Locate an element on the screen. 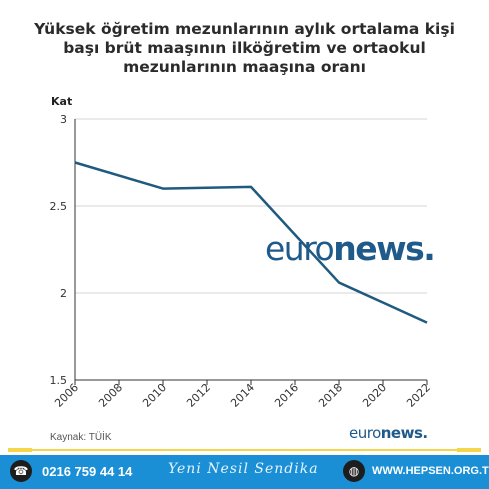 Image resolution: width=489 pixels, height=489 pixels. watermark-euro: euro is located at coordinates (300, 248).